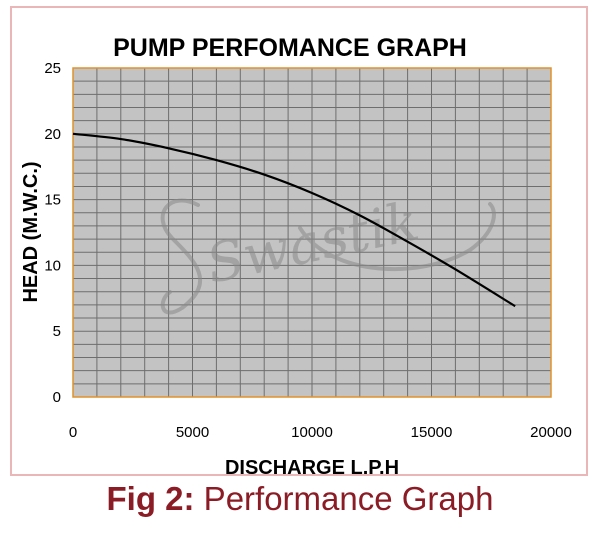  Describe the element at coordinates (432, 432) in the screenshot. I see `x-tick-label: 15000` at that location.